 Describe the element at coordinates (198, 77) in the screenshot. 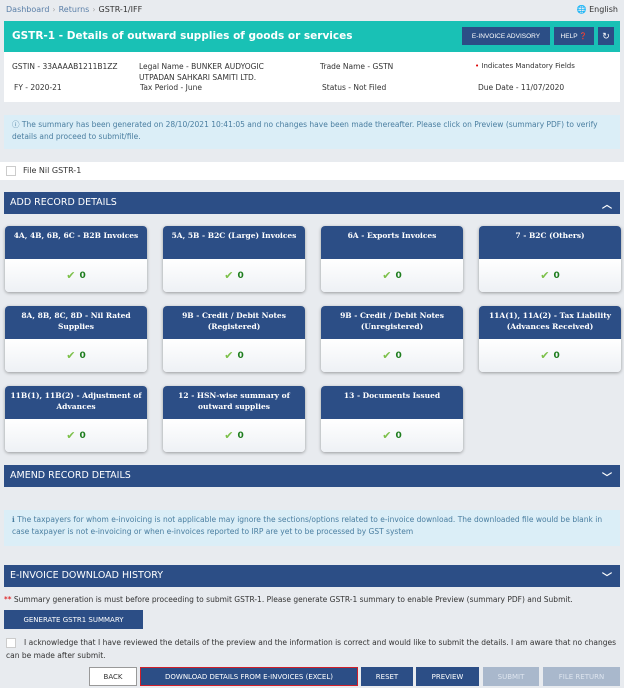

I see `legal-name-cont: UTPADAN SAHKARI SAMITI LTD.` at that location.